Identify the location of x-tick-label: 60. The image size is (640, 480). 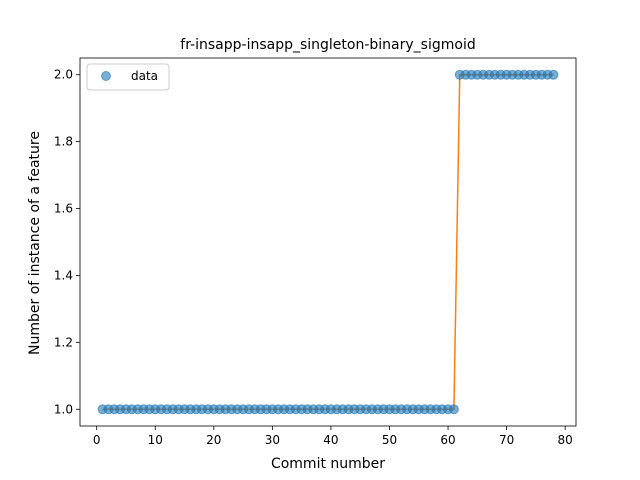
(447, 440).